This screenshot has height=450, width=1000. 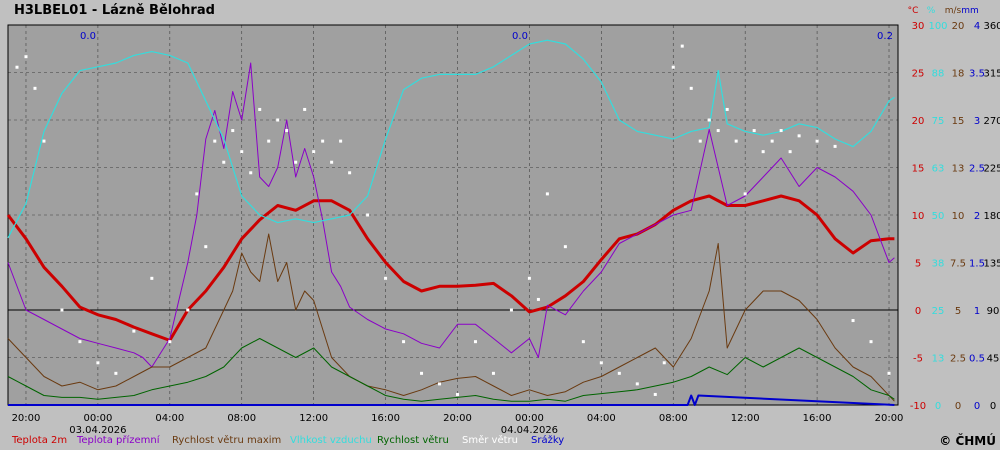 What do you see at coordinates (938, 74) in the screenshot?
I see `y-tick-humidity: 88` at bounding box center [938, 74].